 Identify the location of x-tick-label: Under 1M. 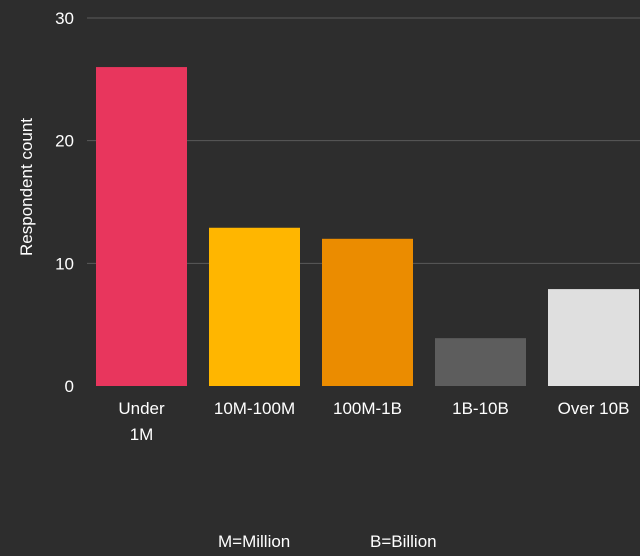
(141, 421).